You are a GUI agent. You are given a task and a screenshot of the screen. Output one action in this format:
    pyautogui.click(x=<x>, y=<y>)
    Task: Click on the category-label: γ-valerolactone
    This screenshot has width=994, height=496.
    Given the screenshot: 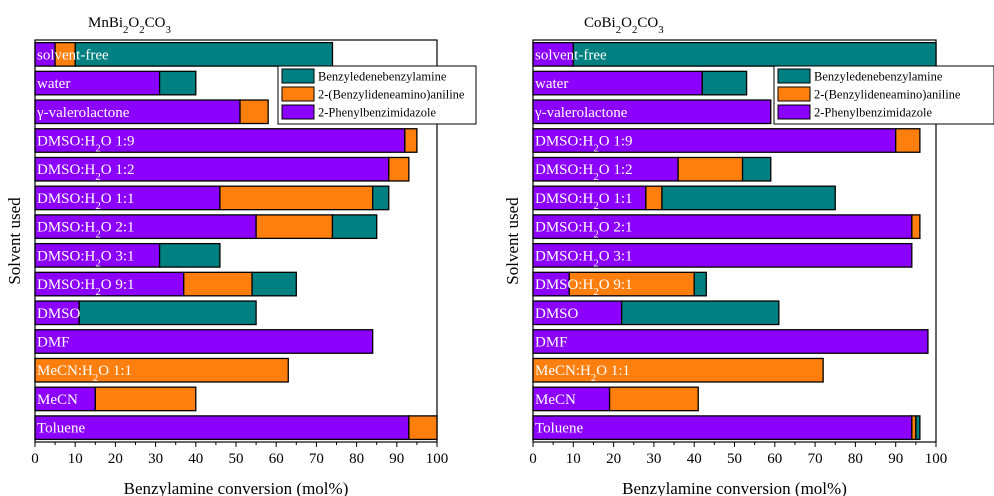 What is the action you would take?
    pyautogui.click(x=581, y=113)
    